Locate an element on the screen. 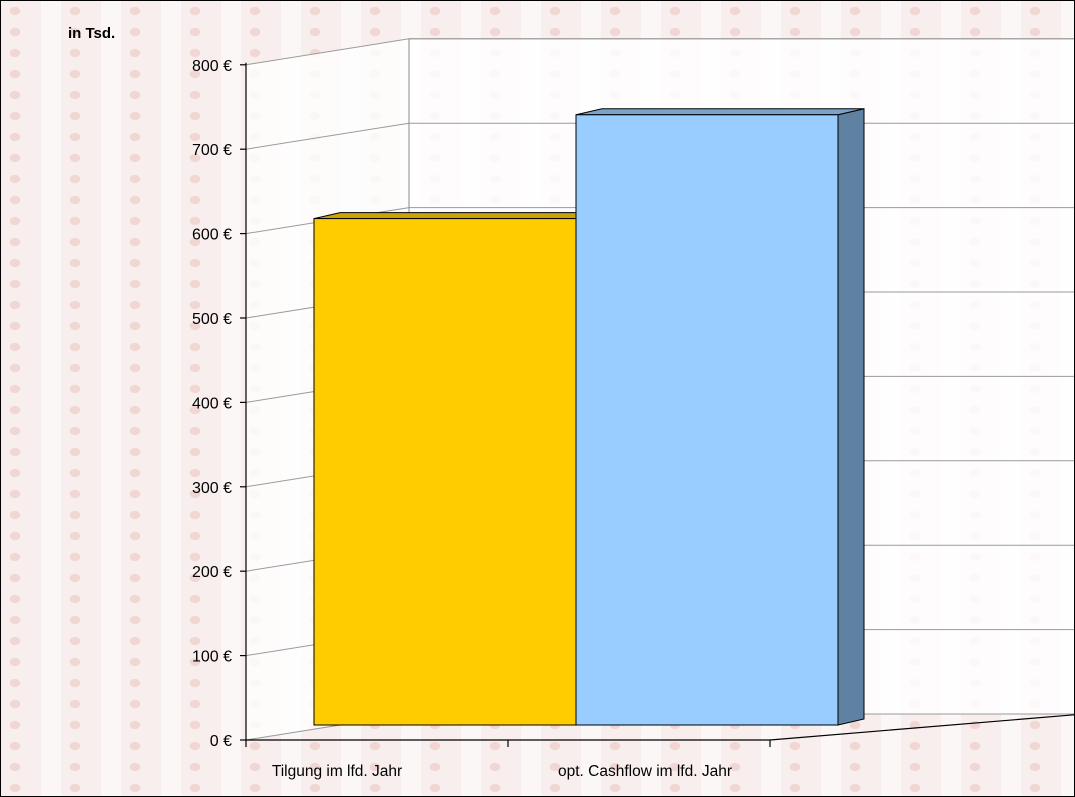 The width and height of the screenshot is (1075, 797). y-tick-label: 400 € is located at coordinates (212, 403).